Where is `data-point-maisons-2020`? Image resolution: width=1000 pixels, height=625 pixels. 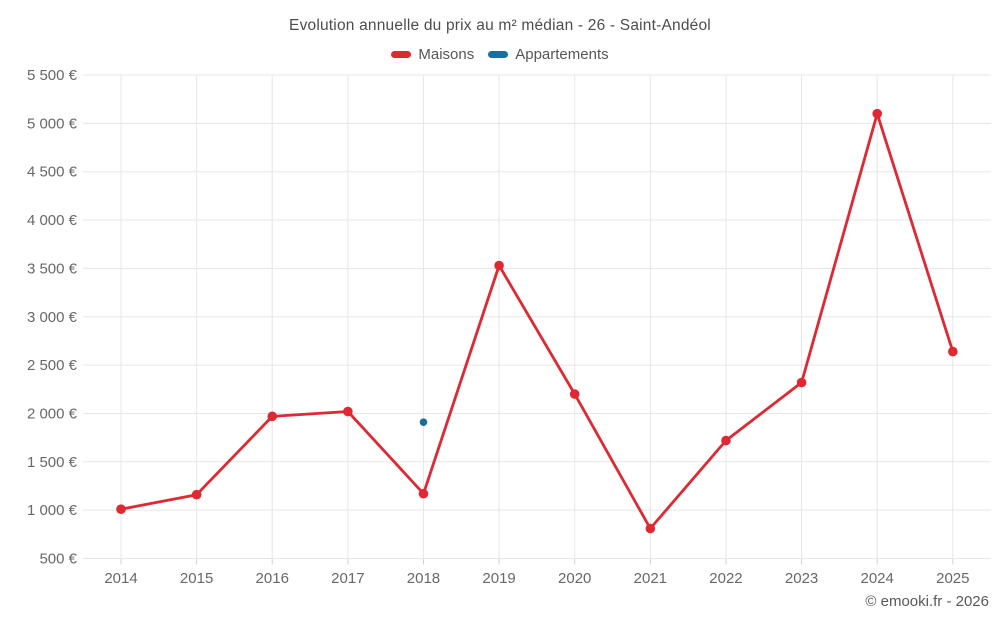 data-point-maisons-2020 is located at coordinates (574, 394).